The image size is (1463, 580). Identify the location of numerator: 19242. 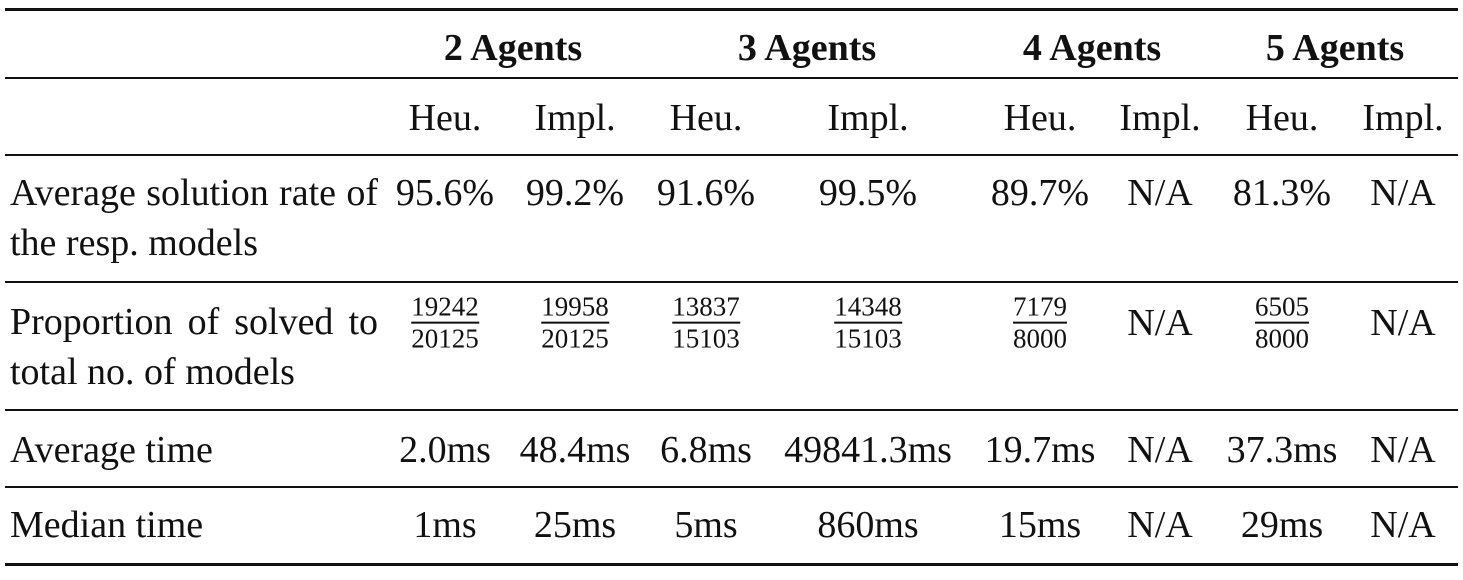
(445, 306).